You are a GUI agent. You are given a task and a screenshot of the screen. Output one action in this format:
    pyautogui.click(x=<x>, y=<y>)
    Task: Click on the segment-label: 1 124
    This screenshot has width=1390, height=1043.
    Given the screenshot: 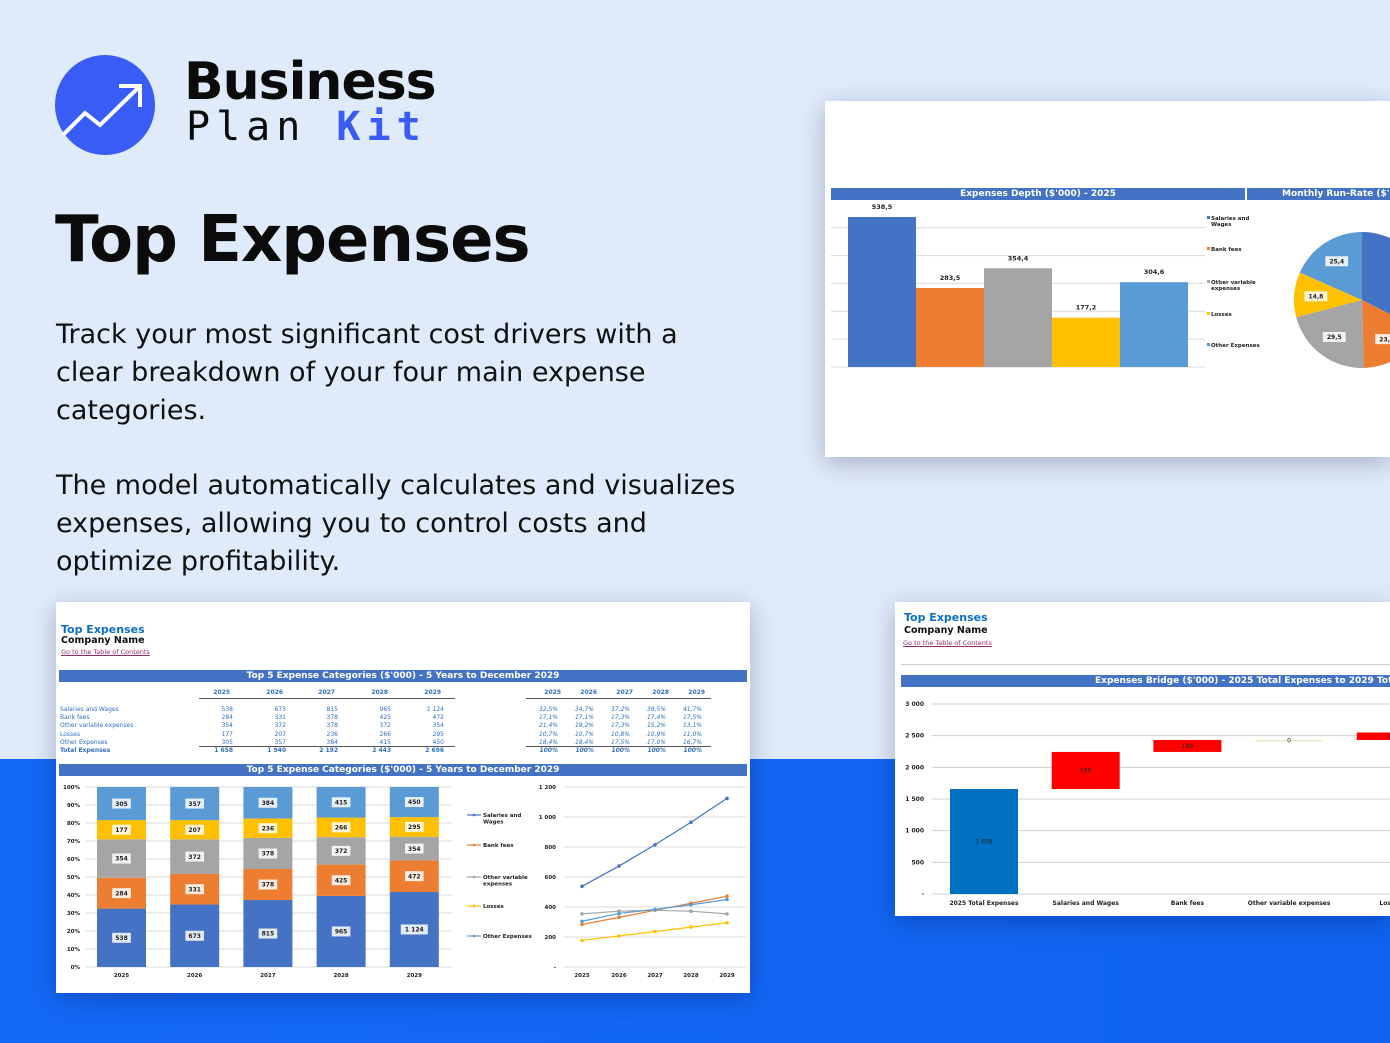 What is the action you would take?
    pyautogui.click(x=414, y=930)
    